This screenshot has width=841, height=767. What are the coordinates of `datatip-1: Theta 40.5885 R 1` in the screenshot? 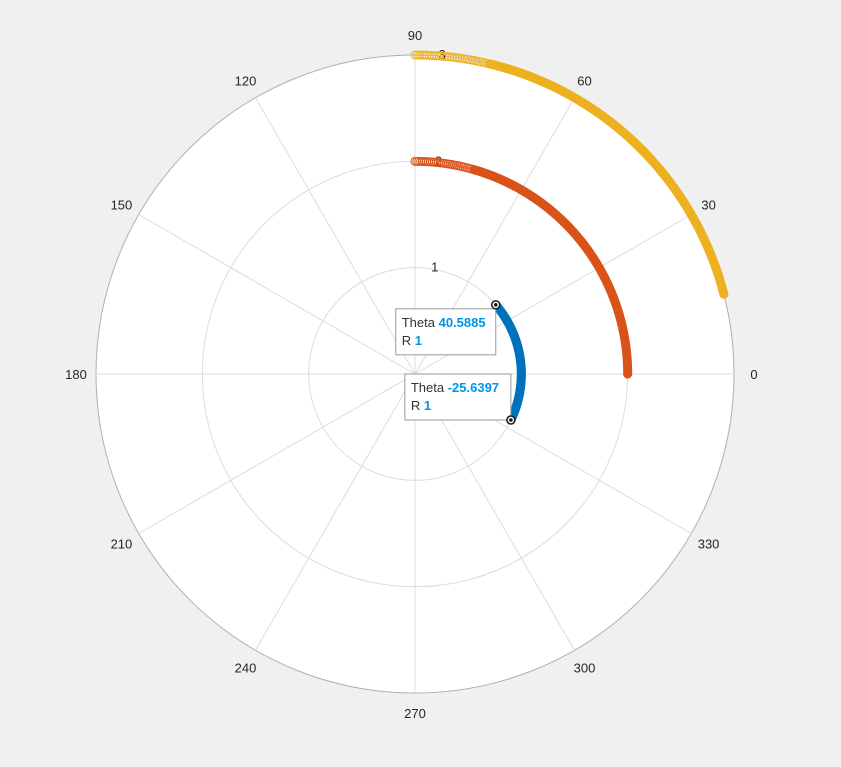 It's located at (448, 328).